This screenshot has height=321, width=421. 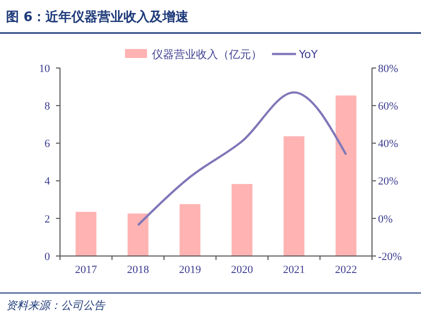 I want to click on y2-tick-label: 0%, so click(x=385, y=219).